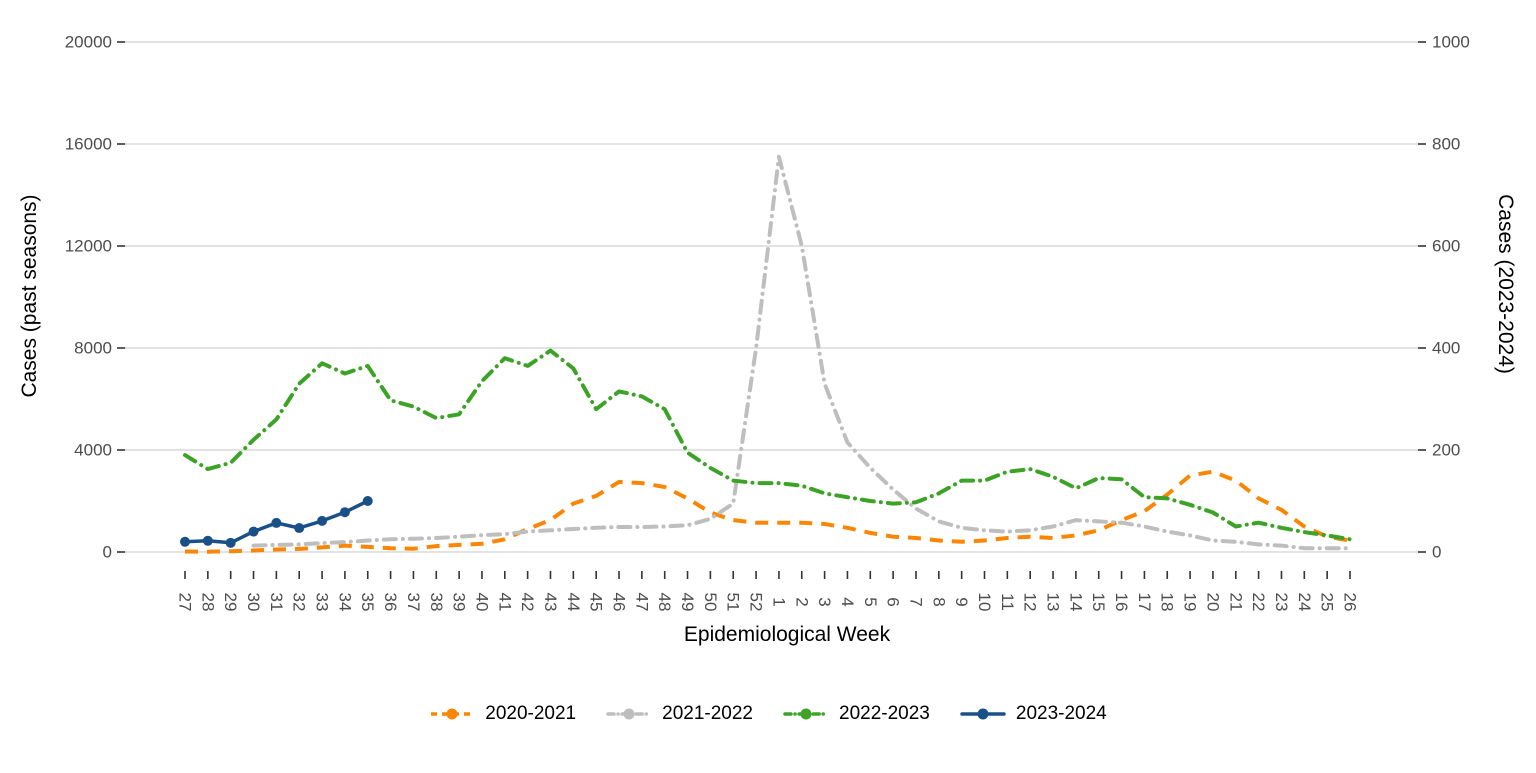 This screenshot has width=1536, height=773. Describe the element at coordinates (893, 601) in the screenshot. I see `x-tick-label: 6` at that location.